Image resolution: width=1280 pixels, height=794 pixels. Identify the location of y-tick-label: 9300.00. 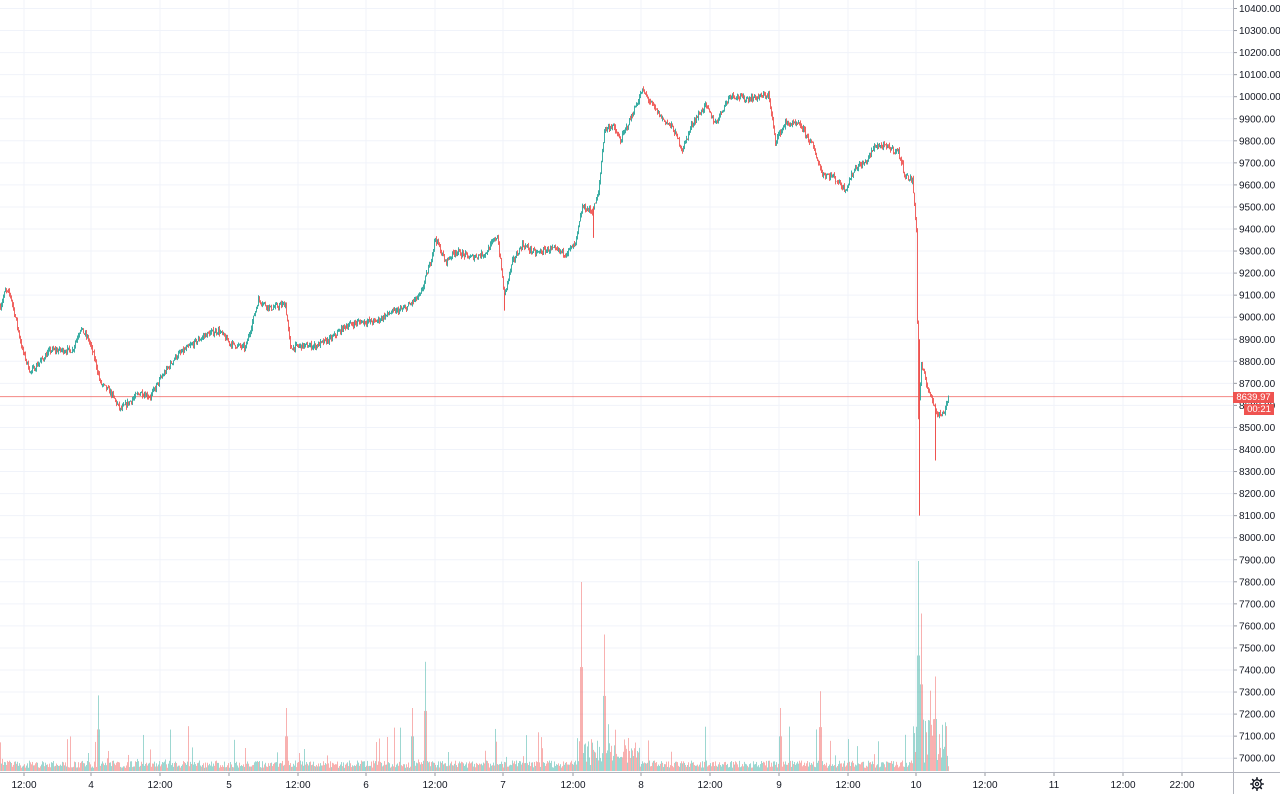
(1257, 252).